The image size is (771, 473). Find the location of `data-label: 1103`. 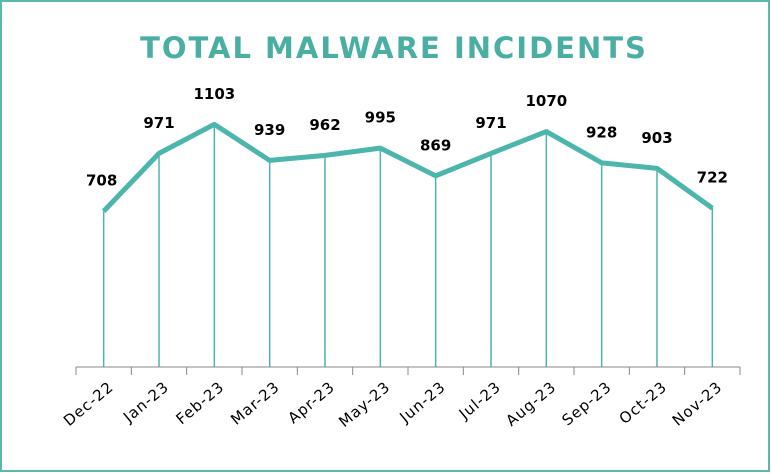

data-label: 1103 is located at coordinates (214, 94).